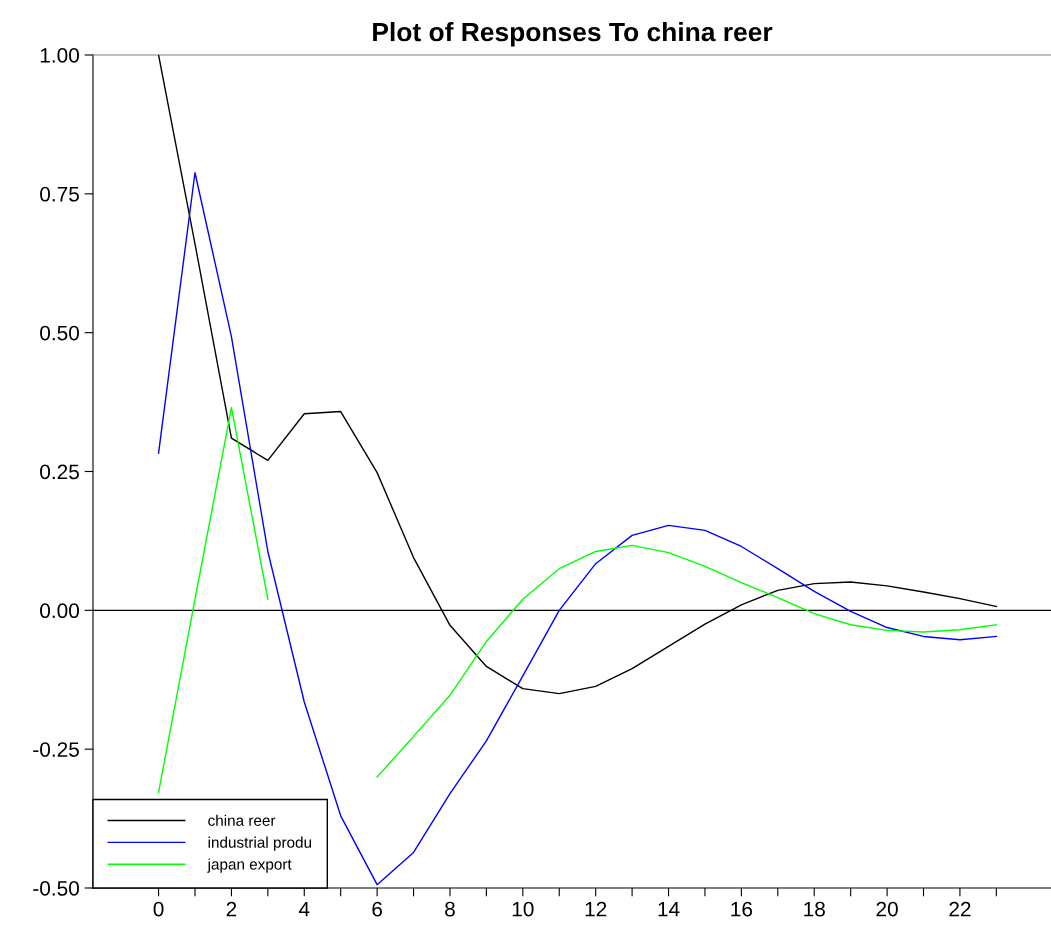 Image resolution: width=1051 pixels, height=925 pixels. I want to click on y-tick-label: 1.00, so click(59, 55).